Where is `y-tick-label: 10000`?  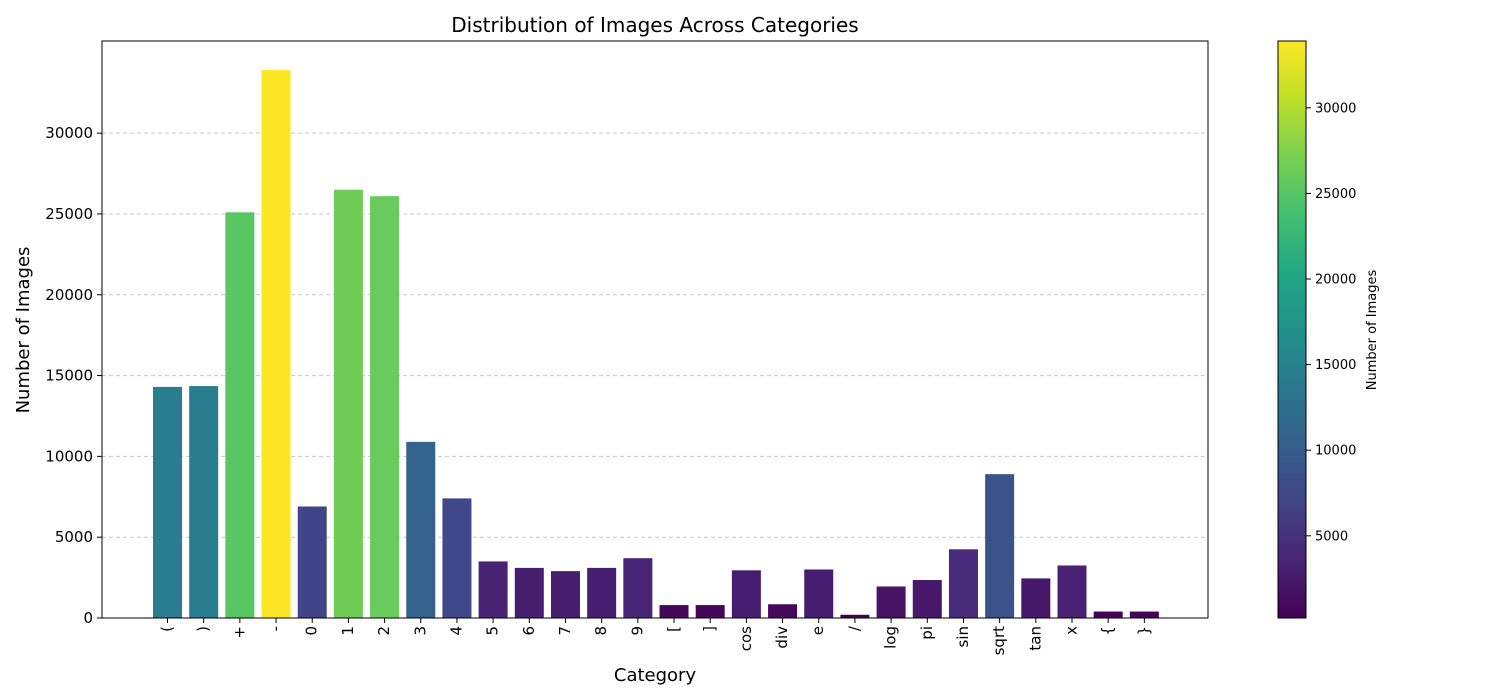
y-tick-label: 10000 is located at coordinates (69, 456).